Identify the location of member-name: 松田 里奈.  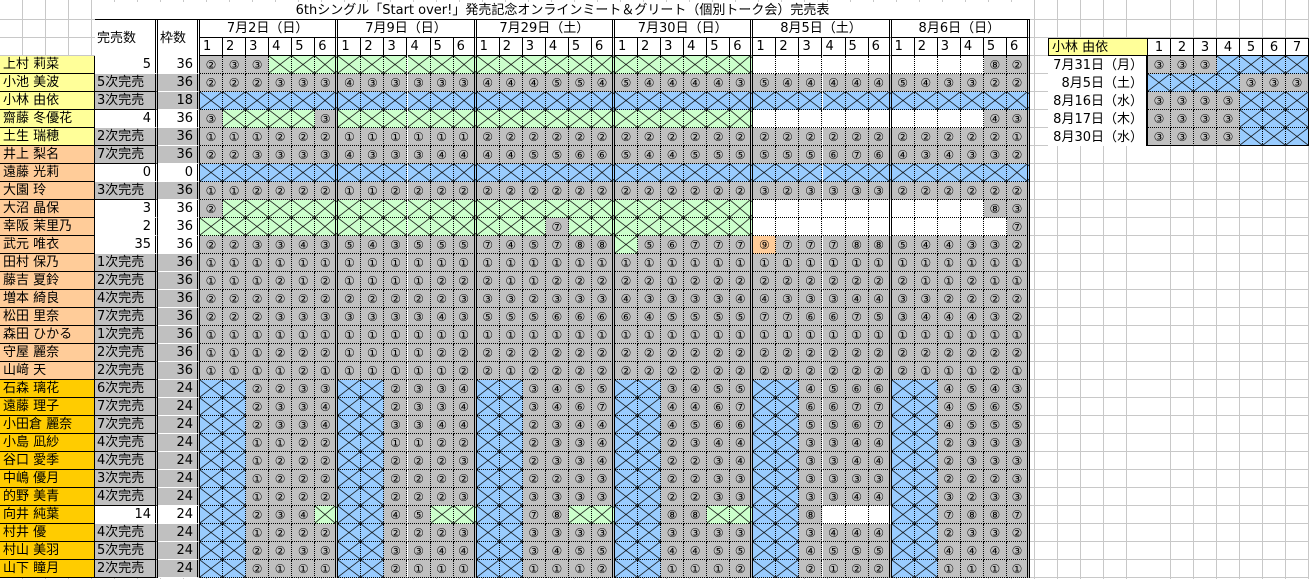
(47, 317).